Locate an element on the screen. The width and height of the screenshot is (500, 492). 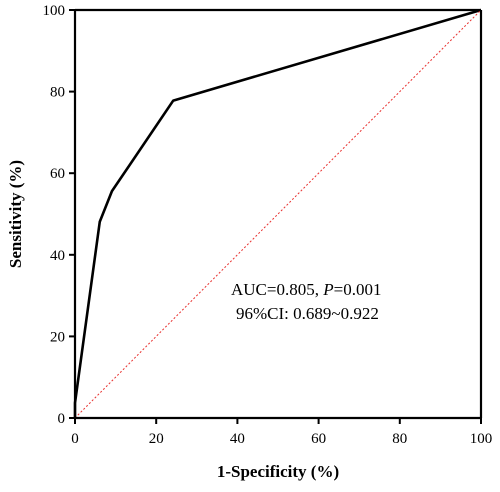
y-axis-title: Sensitivity (%) is located at coordinates (15, 214).